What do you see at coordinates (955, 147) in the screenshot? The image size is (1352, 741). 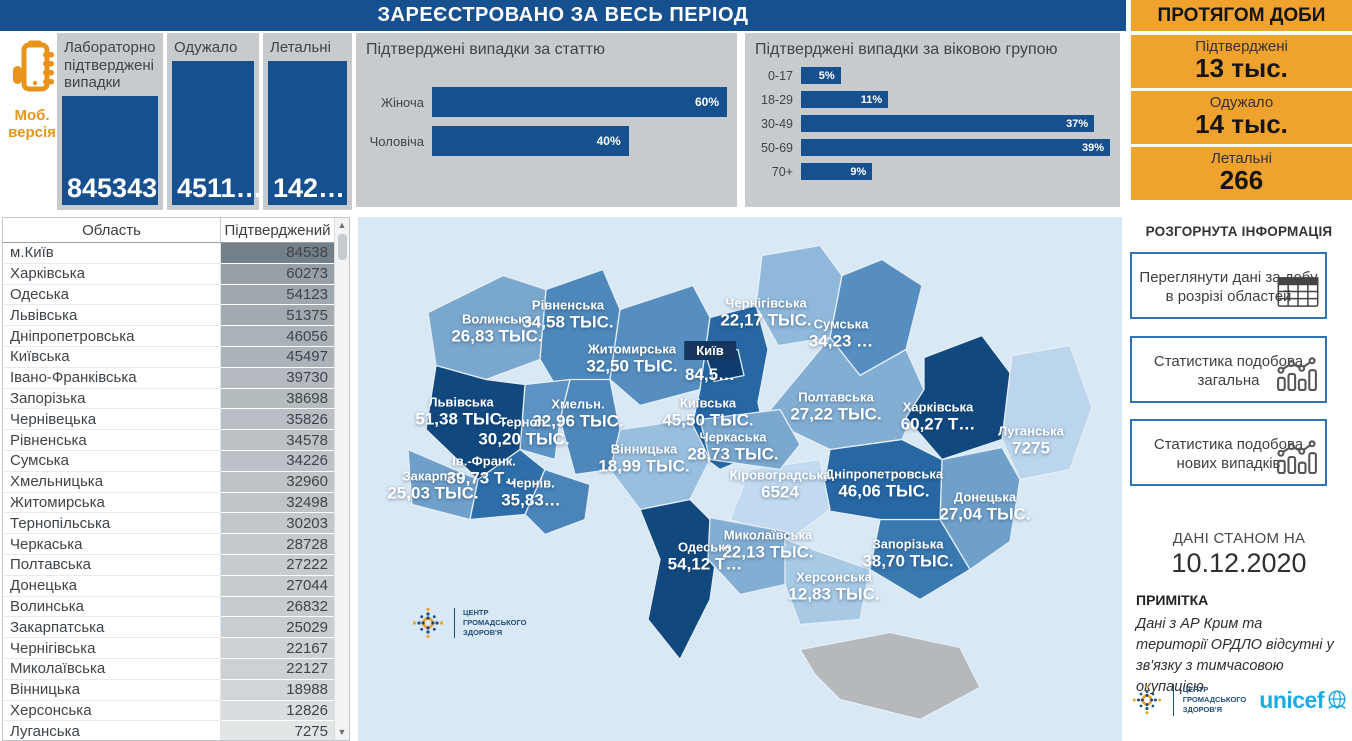 I see `bar-50-69: 39%` at bounding box center [955, 147].